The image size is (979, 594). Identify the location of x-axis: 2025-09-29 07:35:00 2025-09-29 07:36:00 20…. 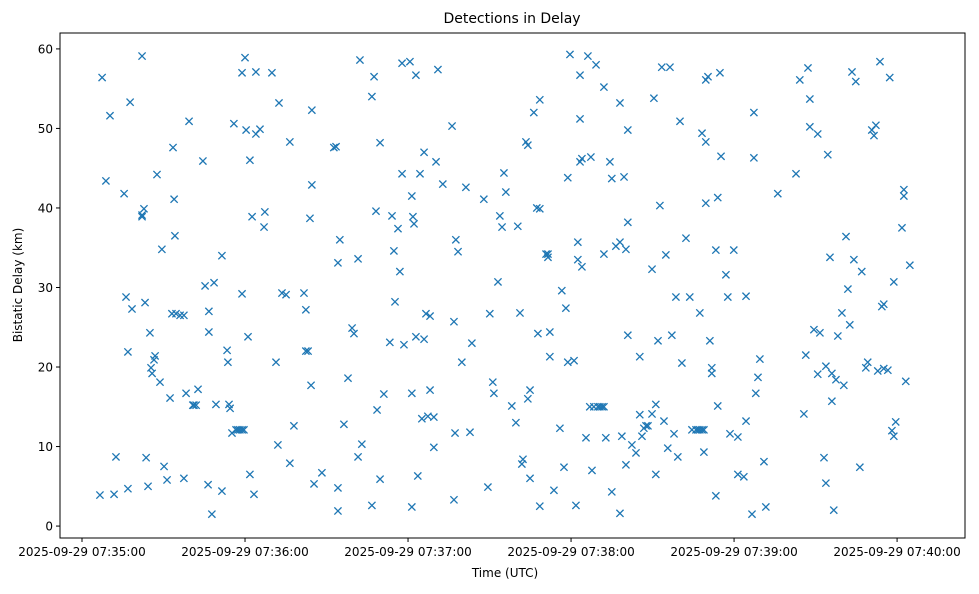
(489, 548).